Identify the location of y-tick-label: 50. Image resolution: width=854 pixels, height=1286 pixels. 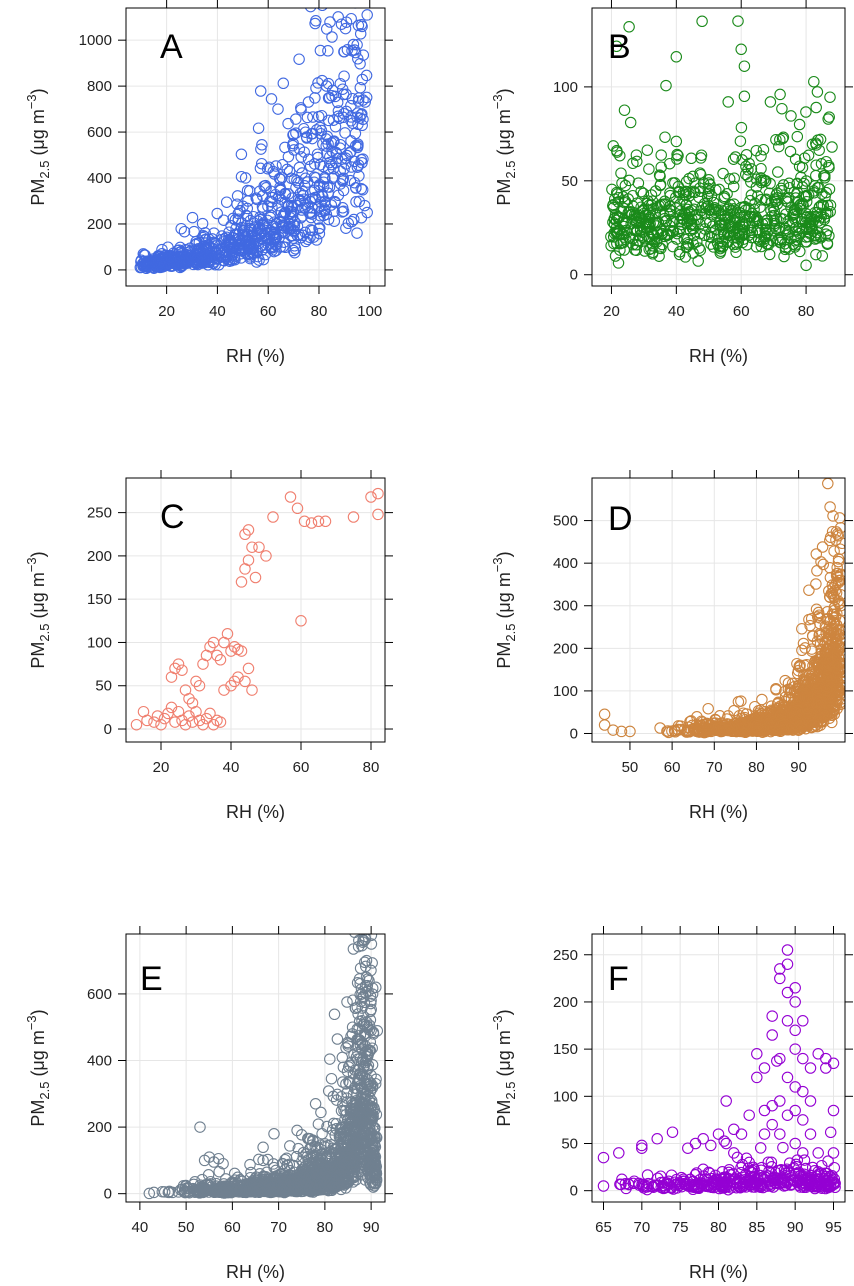
(103, 686).